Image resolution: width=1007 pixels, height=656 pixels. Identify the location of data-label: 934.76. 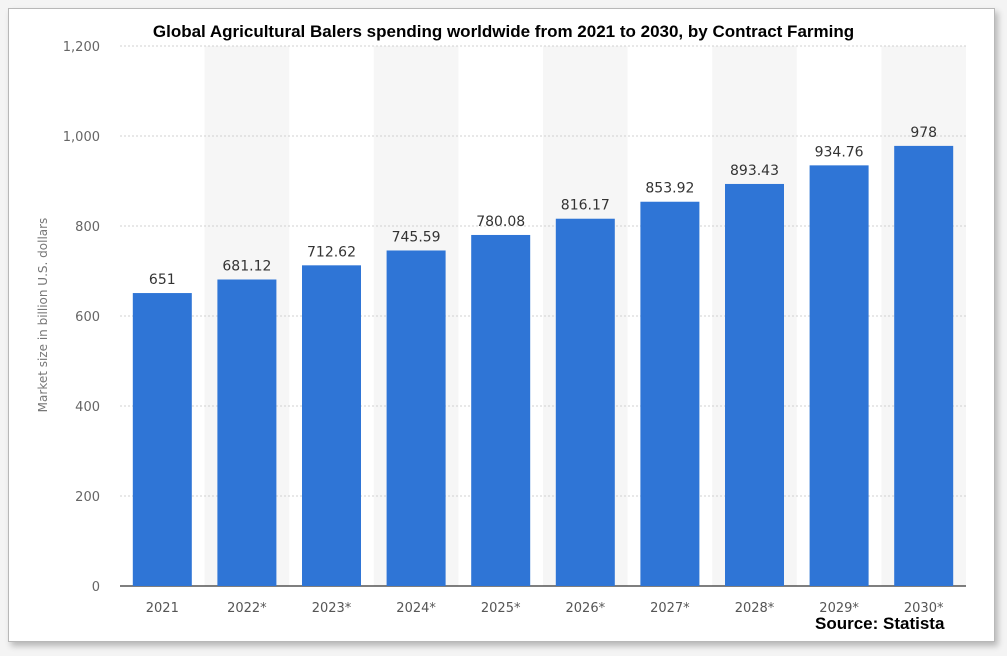
(839, 152).